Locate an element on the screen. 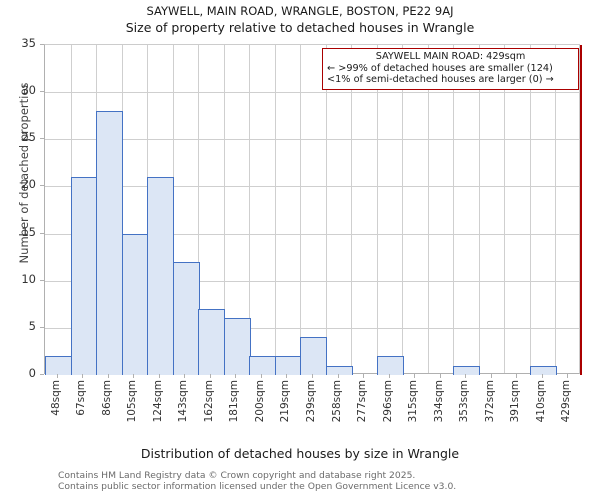  y-axis-tick-label: 35 is located at coordinates (28, 43).